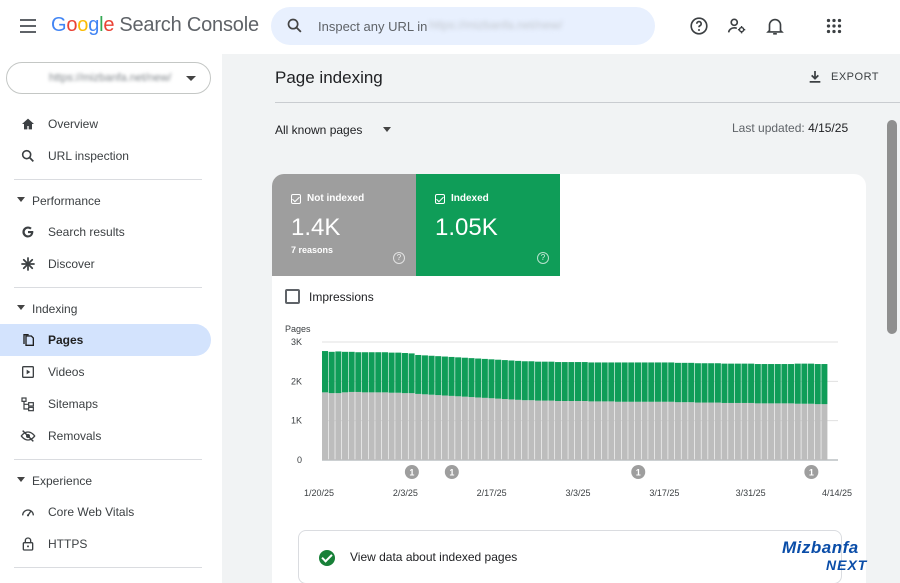 This screenshot has width=900, height=583. What do you see at coordinates (105, 124) in the screenshot?
I see `sidebar-item-overview: Overview` at bounding box center [105, 124].